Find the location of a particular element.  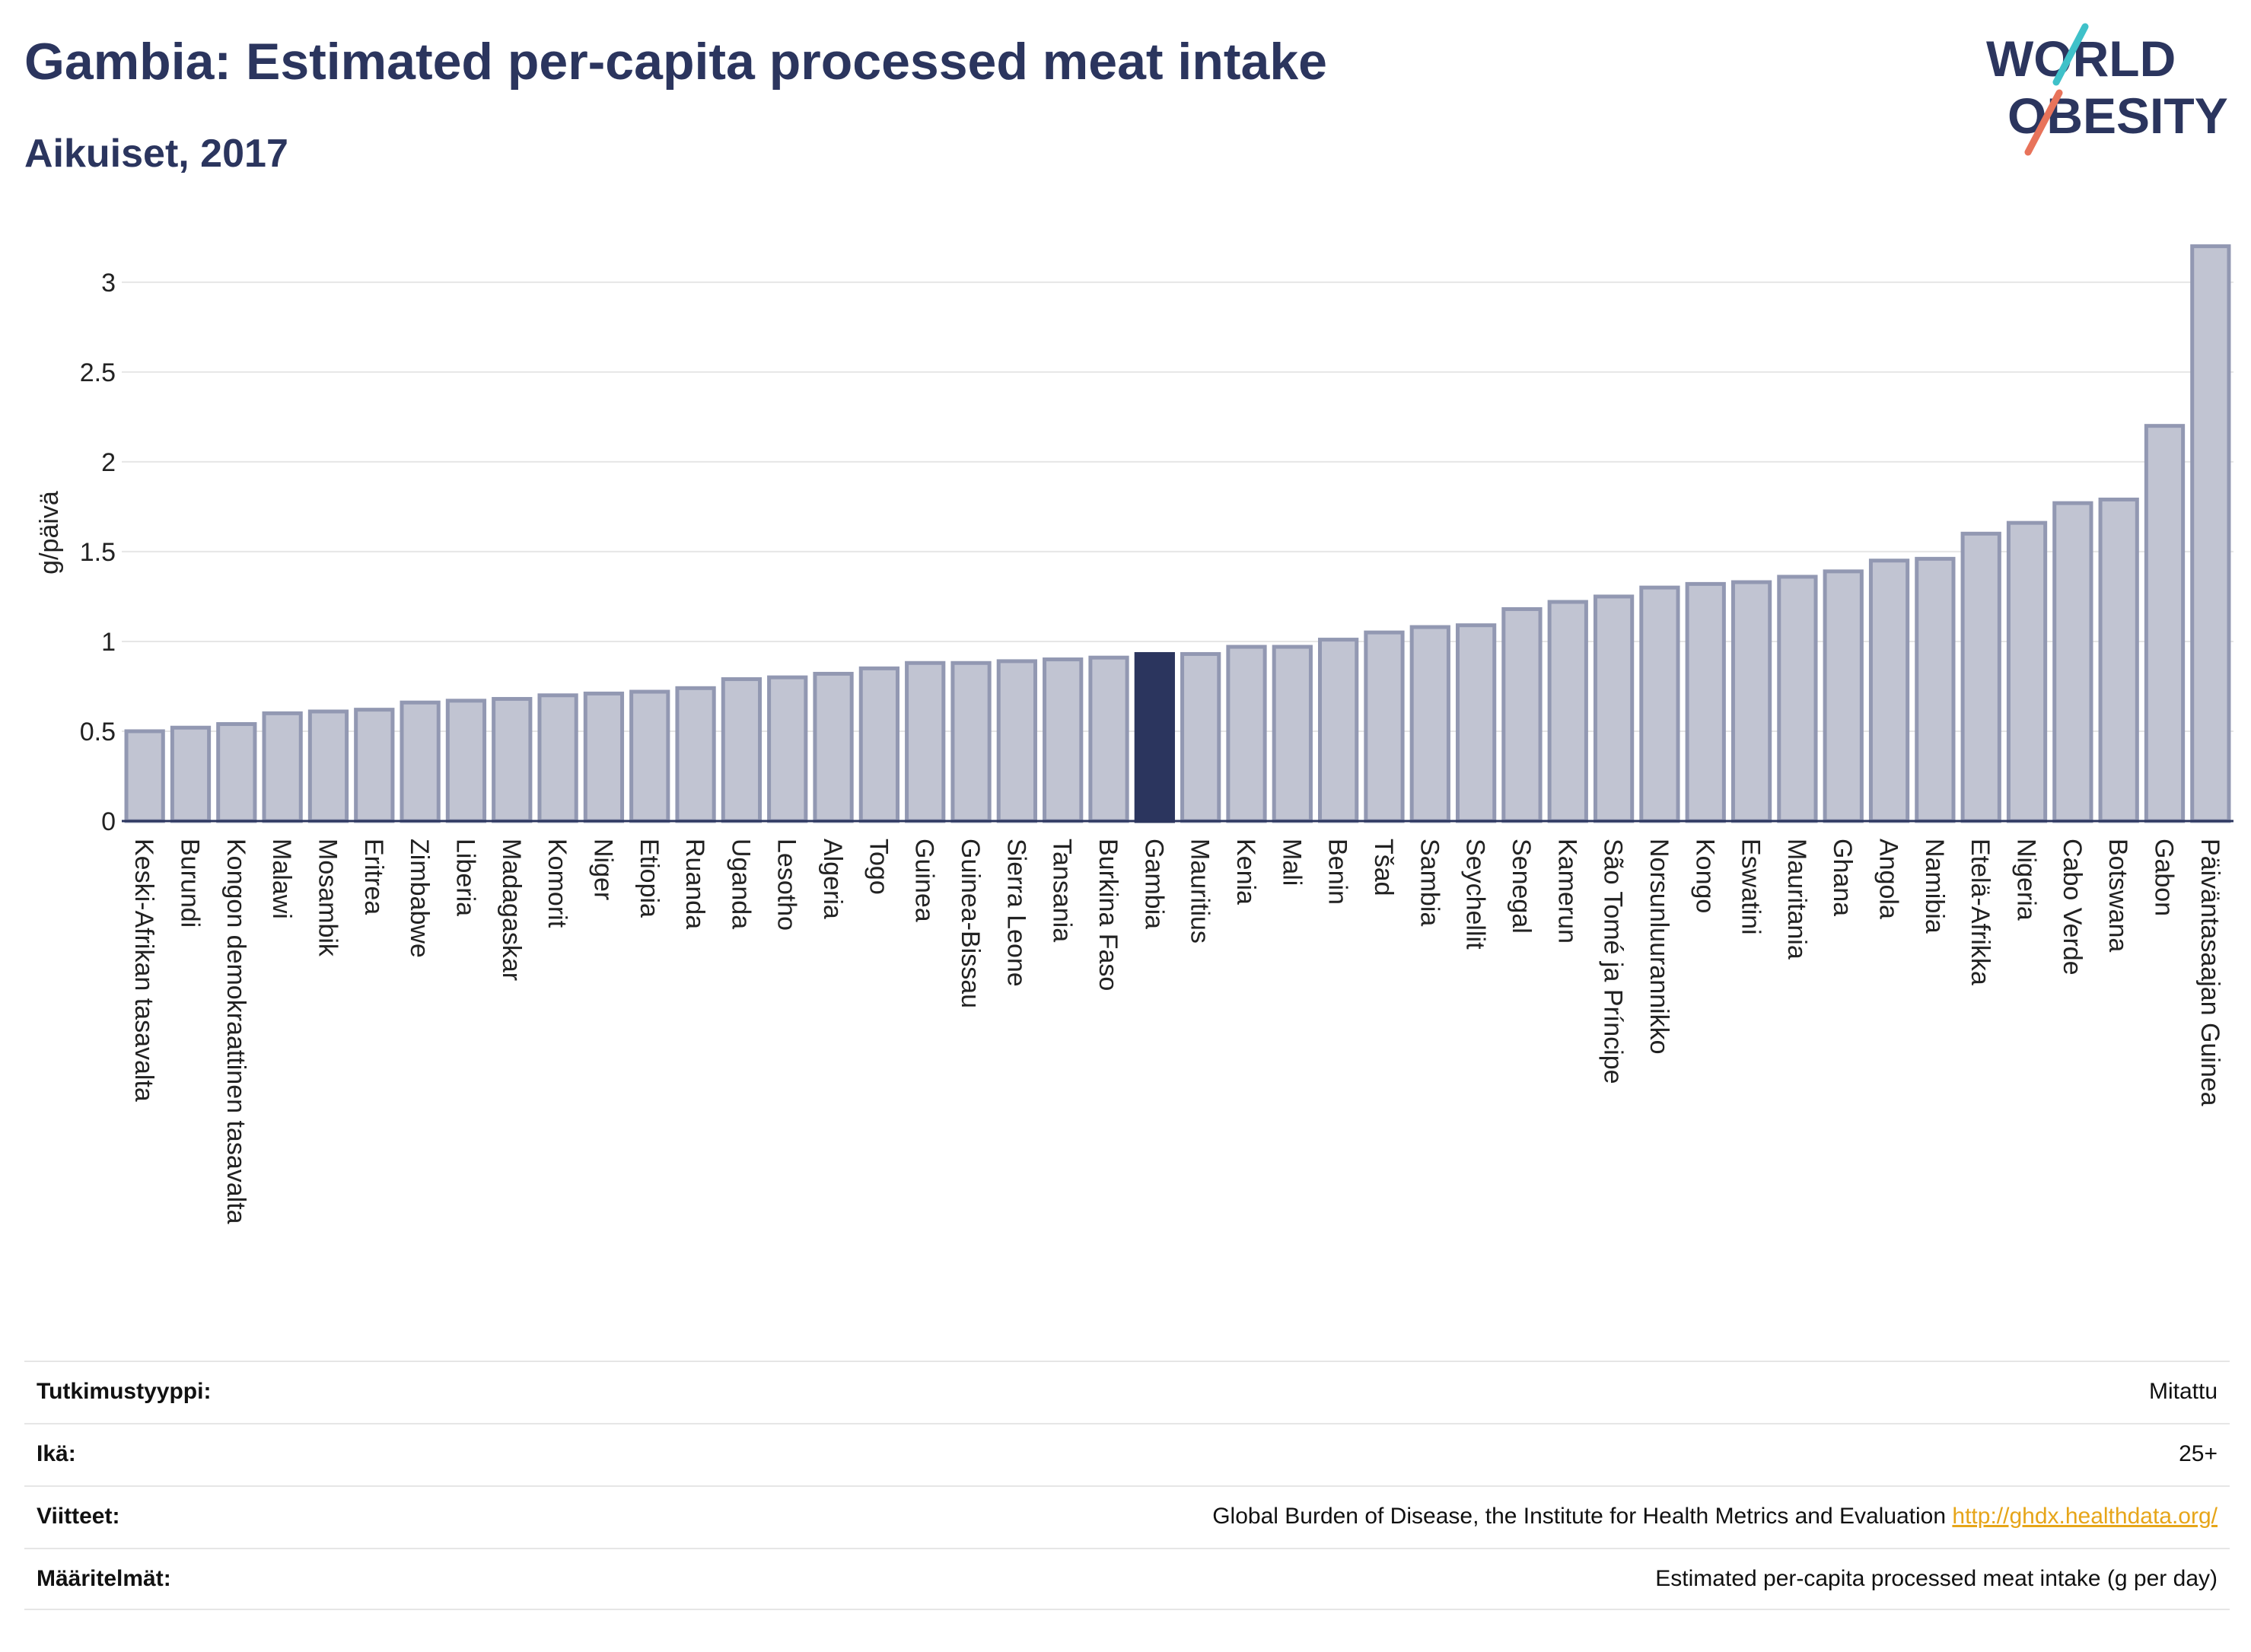

x-category-label: São Tomé ja Príncipe is located at coordinates (1613, 961).